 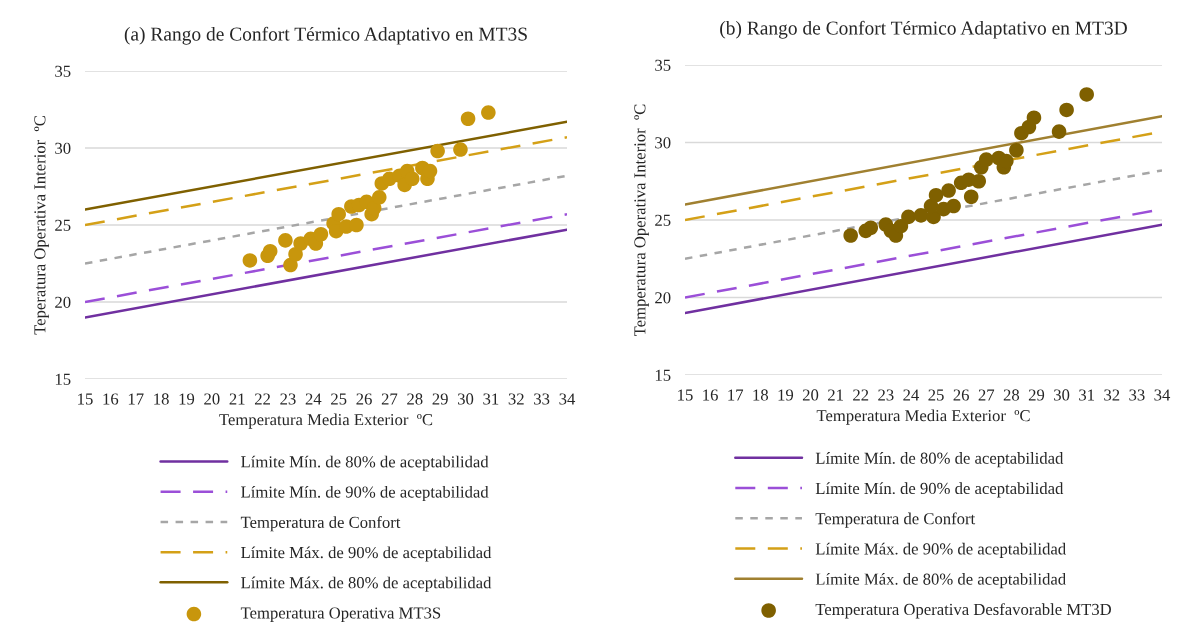 What do you see at coordinates (923, 29) in the screenshot?
I see `chart-title: (b) Rango de Confort Térmico Adaptativo en MT3D` at bounding box center [923, 29].